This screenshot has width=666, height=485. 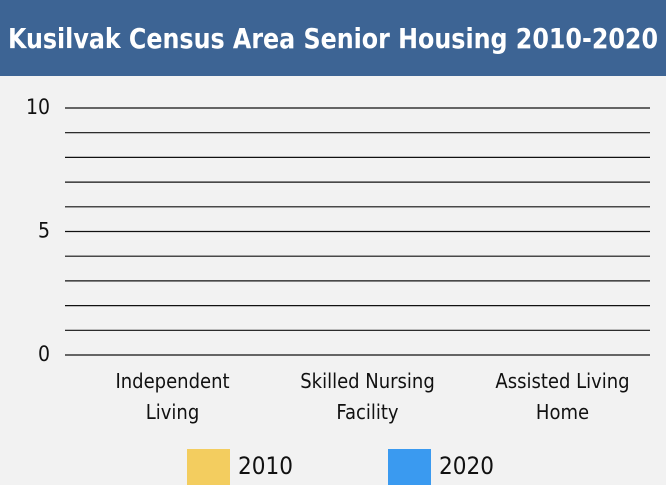 What do you see at coordinates (265, 466) in the screenshot?
I see `legend-label: 2010` at bounding box center [265, 466].